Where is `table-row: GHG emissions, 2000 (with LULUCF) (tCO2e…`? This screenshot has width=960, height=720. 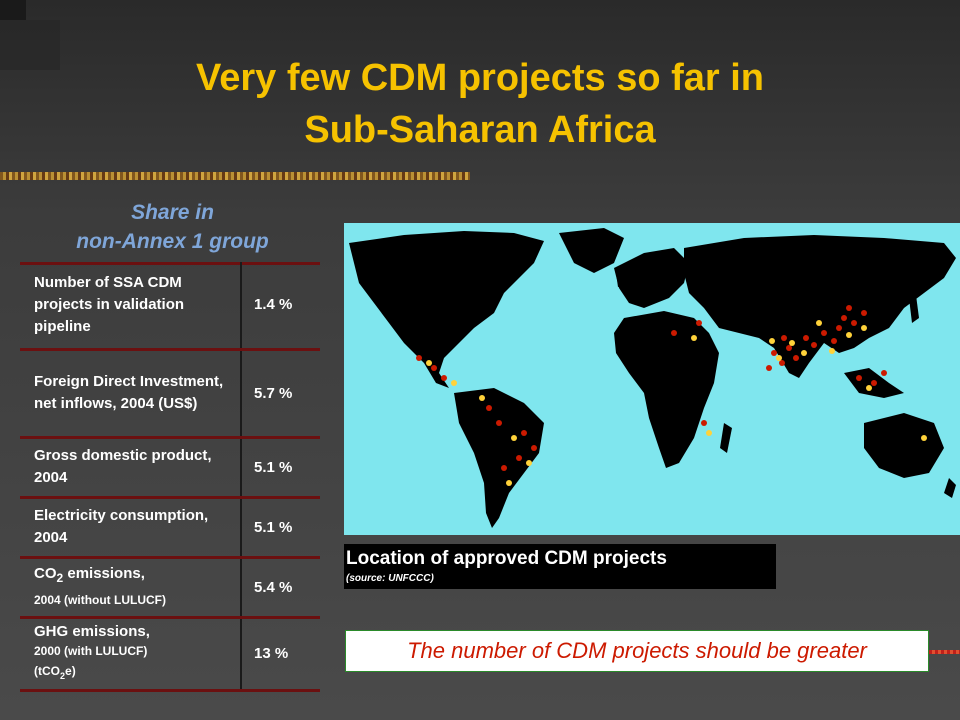
table-row: GHG emissions, 2000 (with LULUCF) (tCO2e… is located at coordinates (170, 654).